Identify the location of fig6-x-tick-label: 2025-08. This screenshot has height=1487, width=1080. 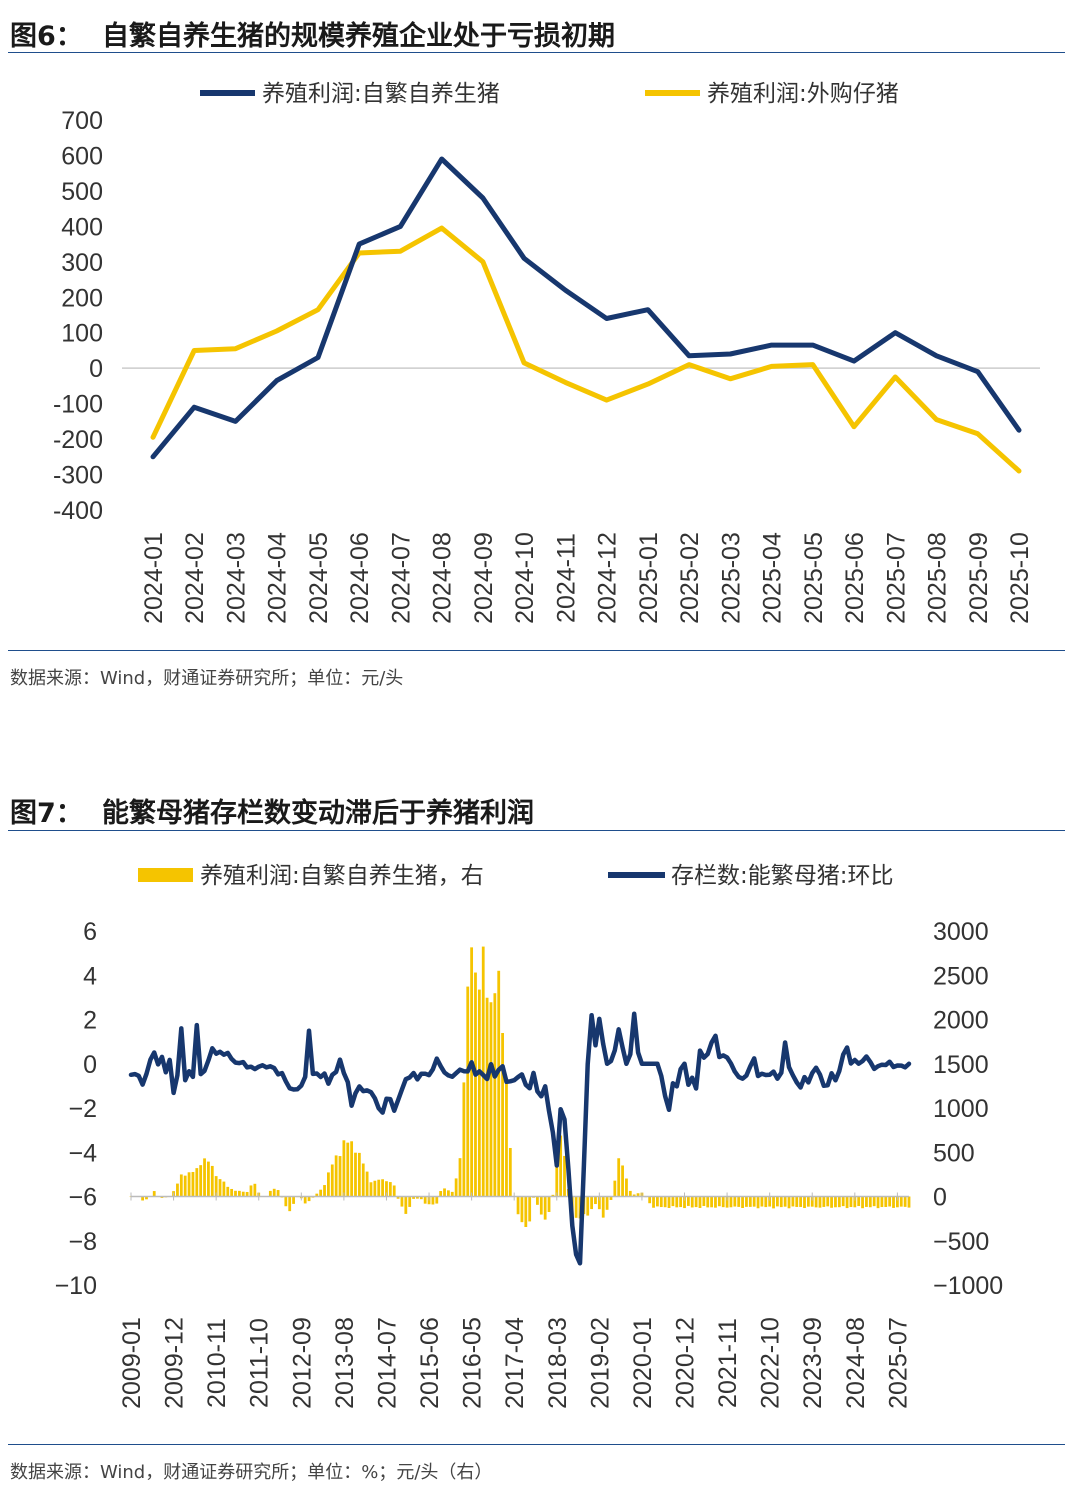
(938, 578).